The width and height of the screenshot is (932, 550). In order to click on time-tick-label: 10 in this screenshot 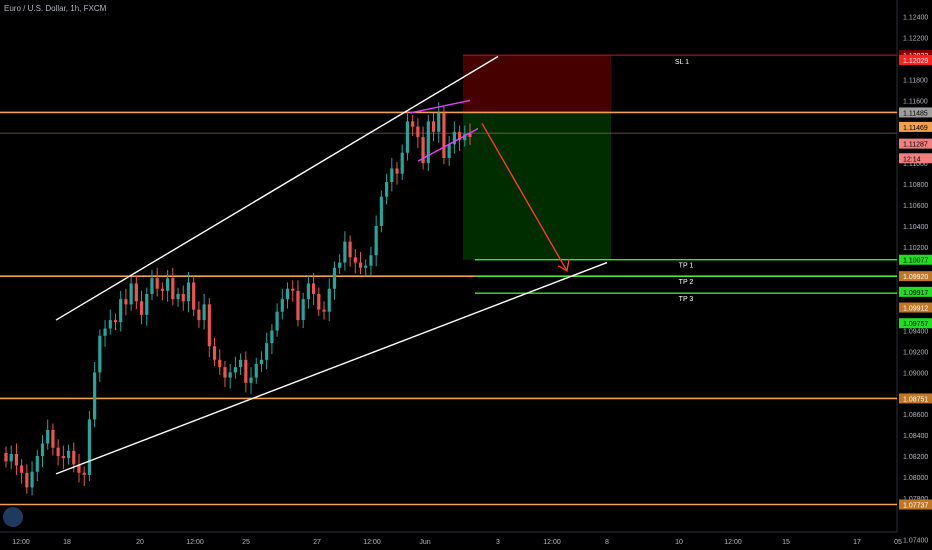, I will do `click(679, 542)`.